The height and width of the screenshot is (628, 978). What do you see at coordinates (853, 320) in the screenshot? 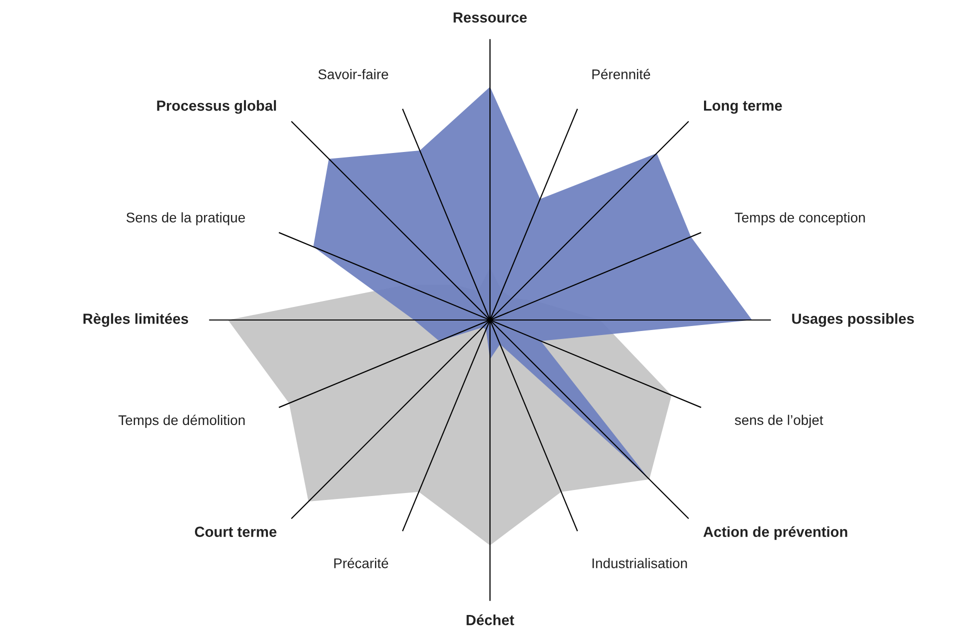
I see `spoke-label: Usages possibles` at bounding box center [853, 320].